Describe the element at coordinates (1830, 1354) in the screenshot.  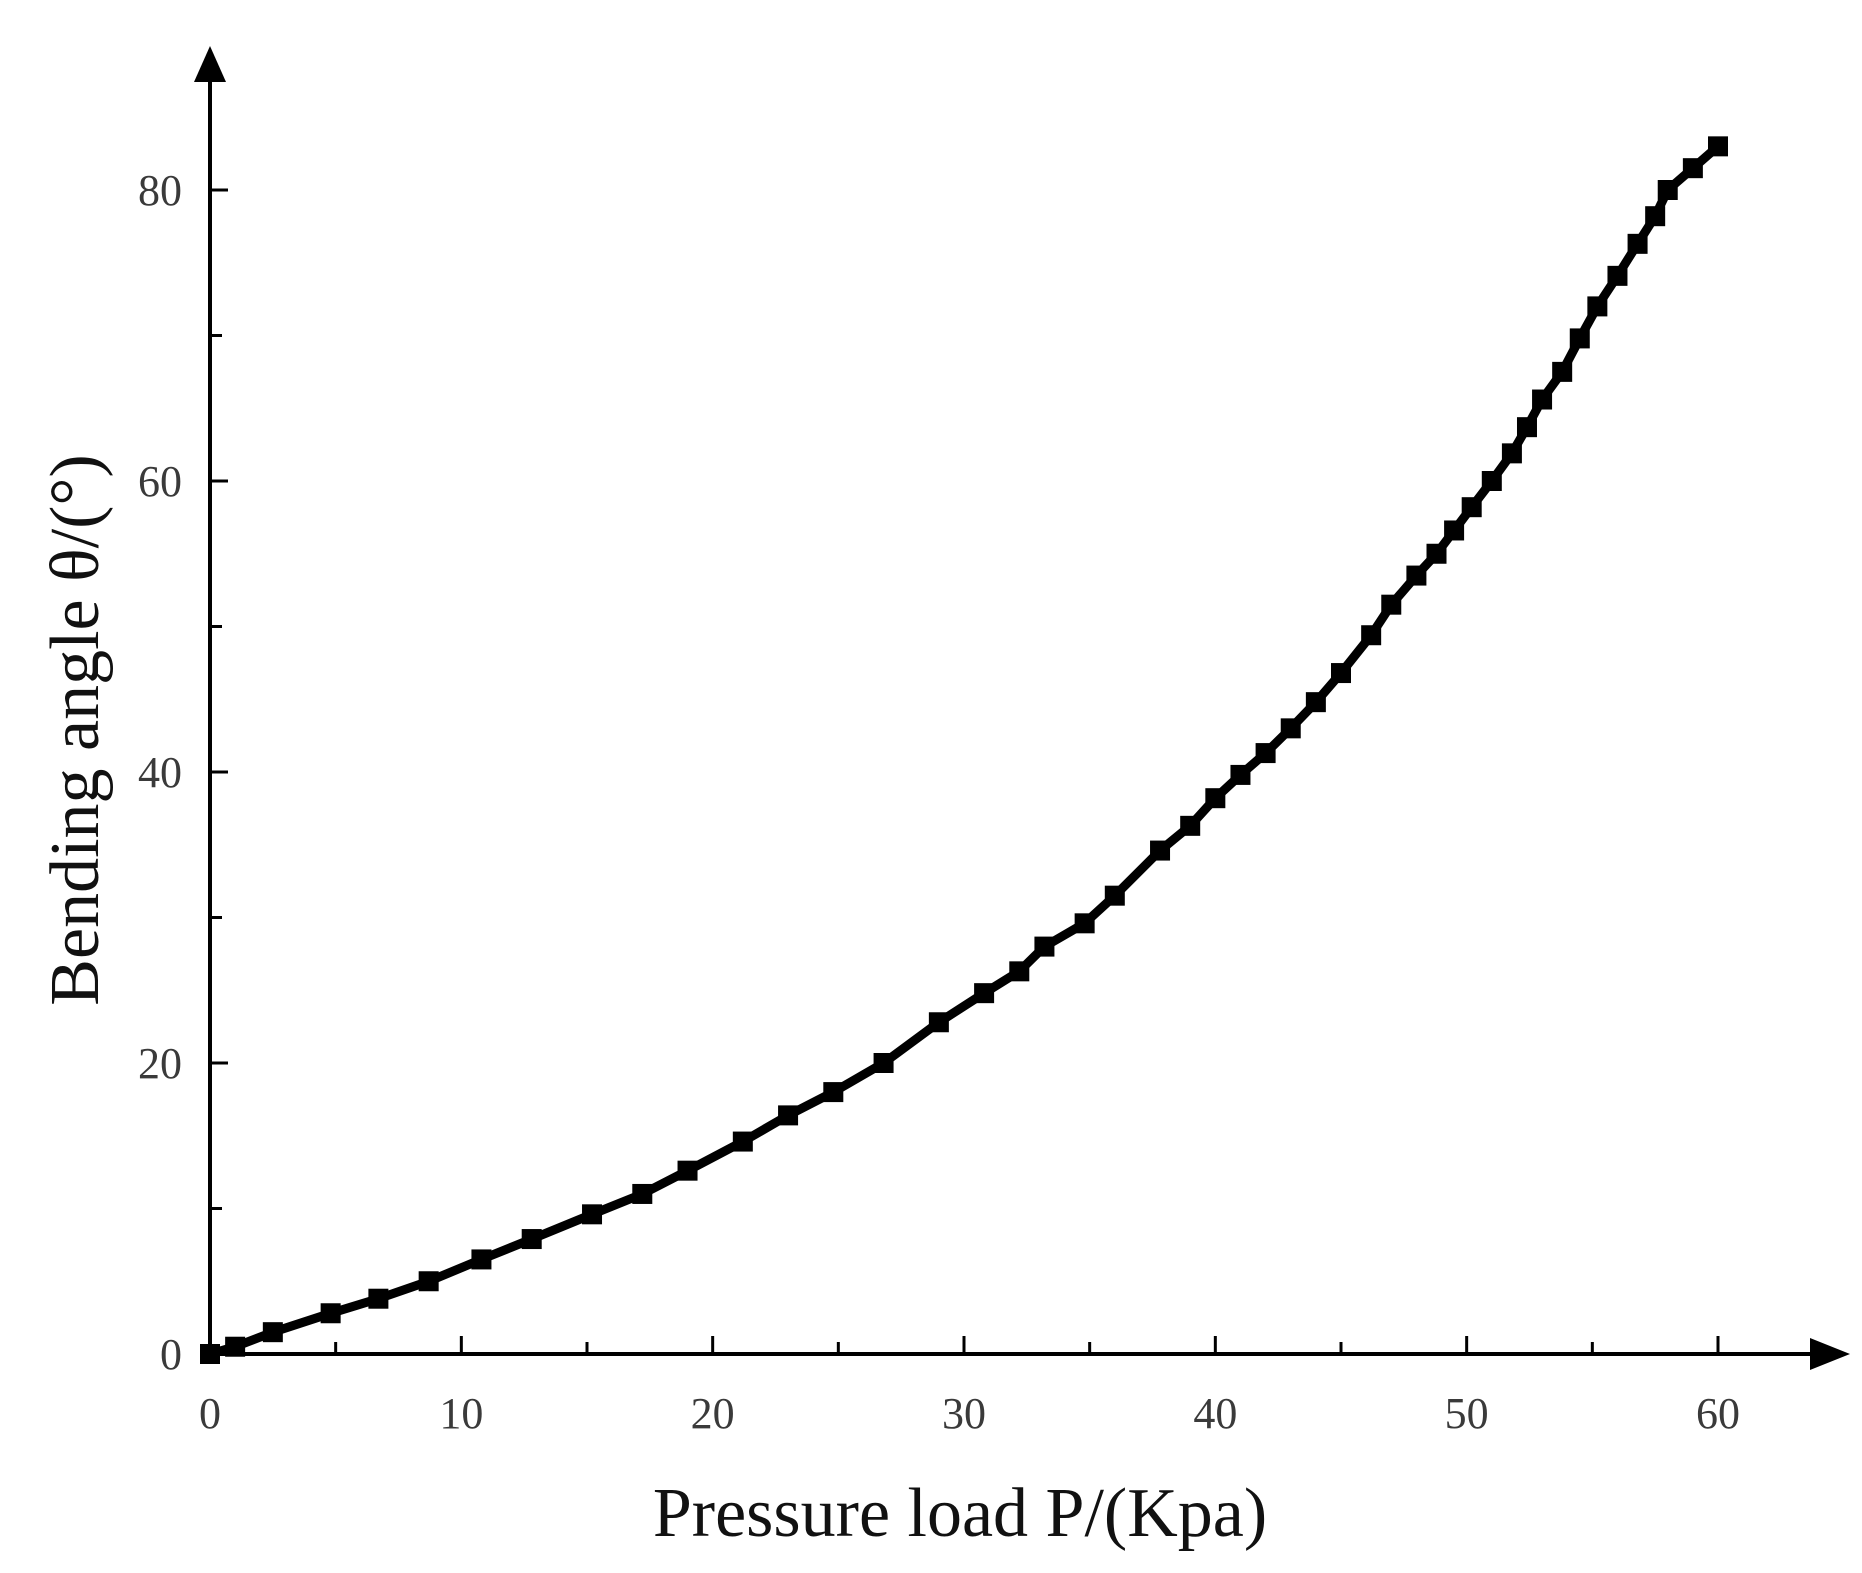
I see `x-axis-arrow` at that location.